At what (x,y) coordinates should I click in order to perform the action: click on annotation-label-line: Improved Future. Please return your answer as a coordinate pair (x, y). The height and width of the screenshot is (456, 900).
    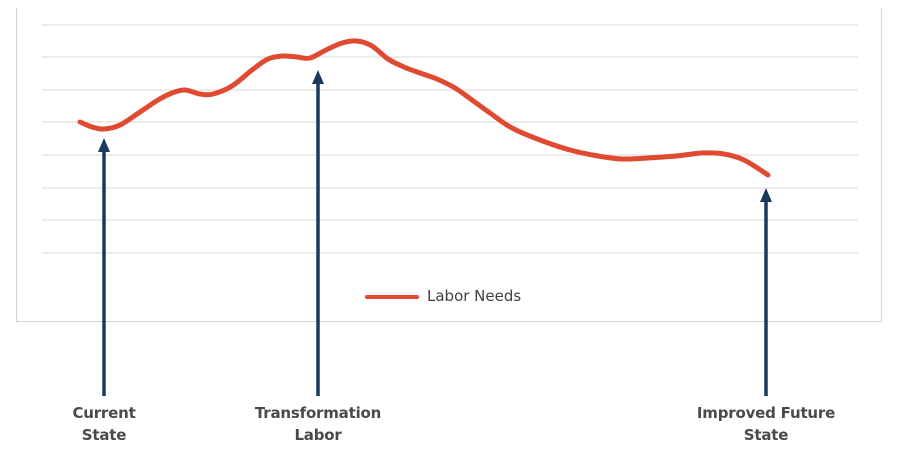
    Looking at the image, I should click on (766, 413).